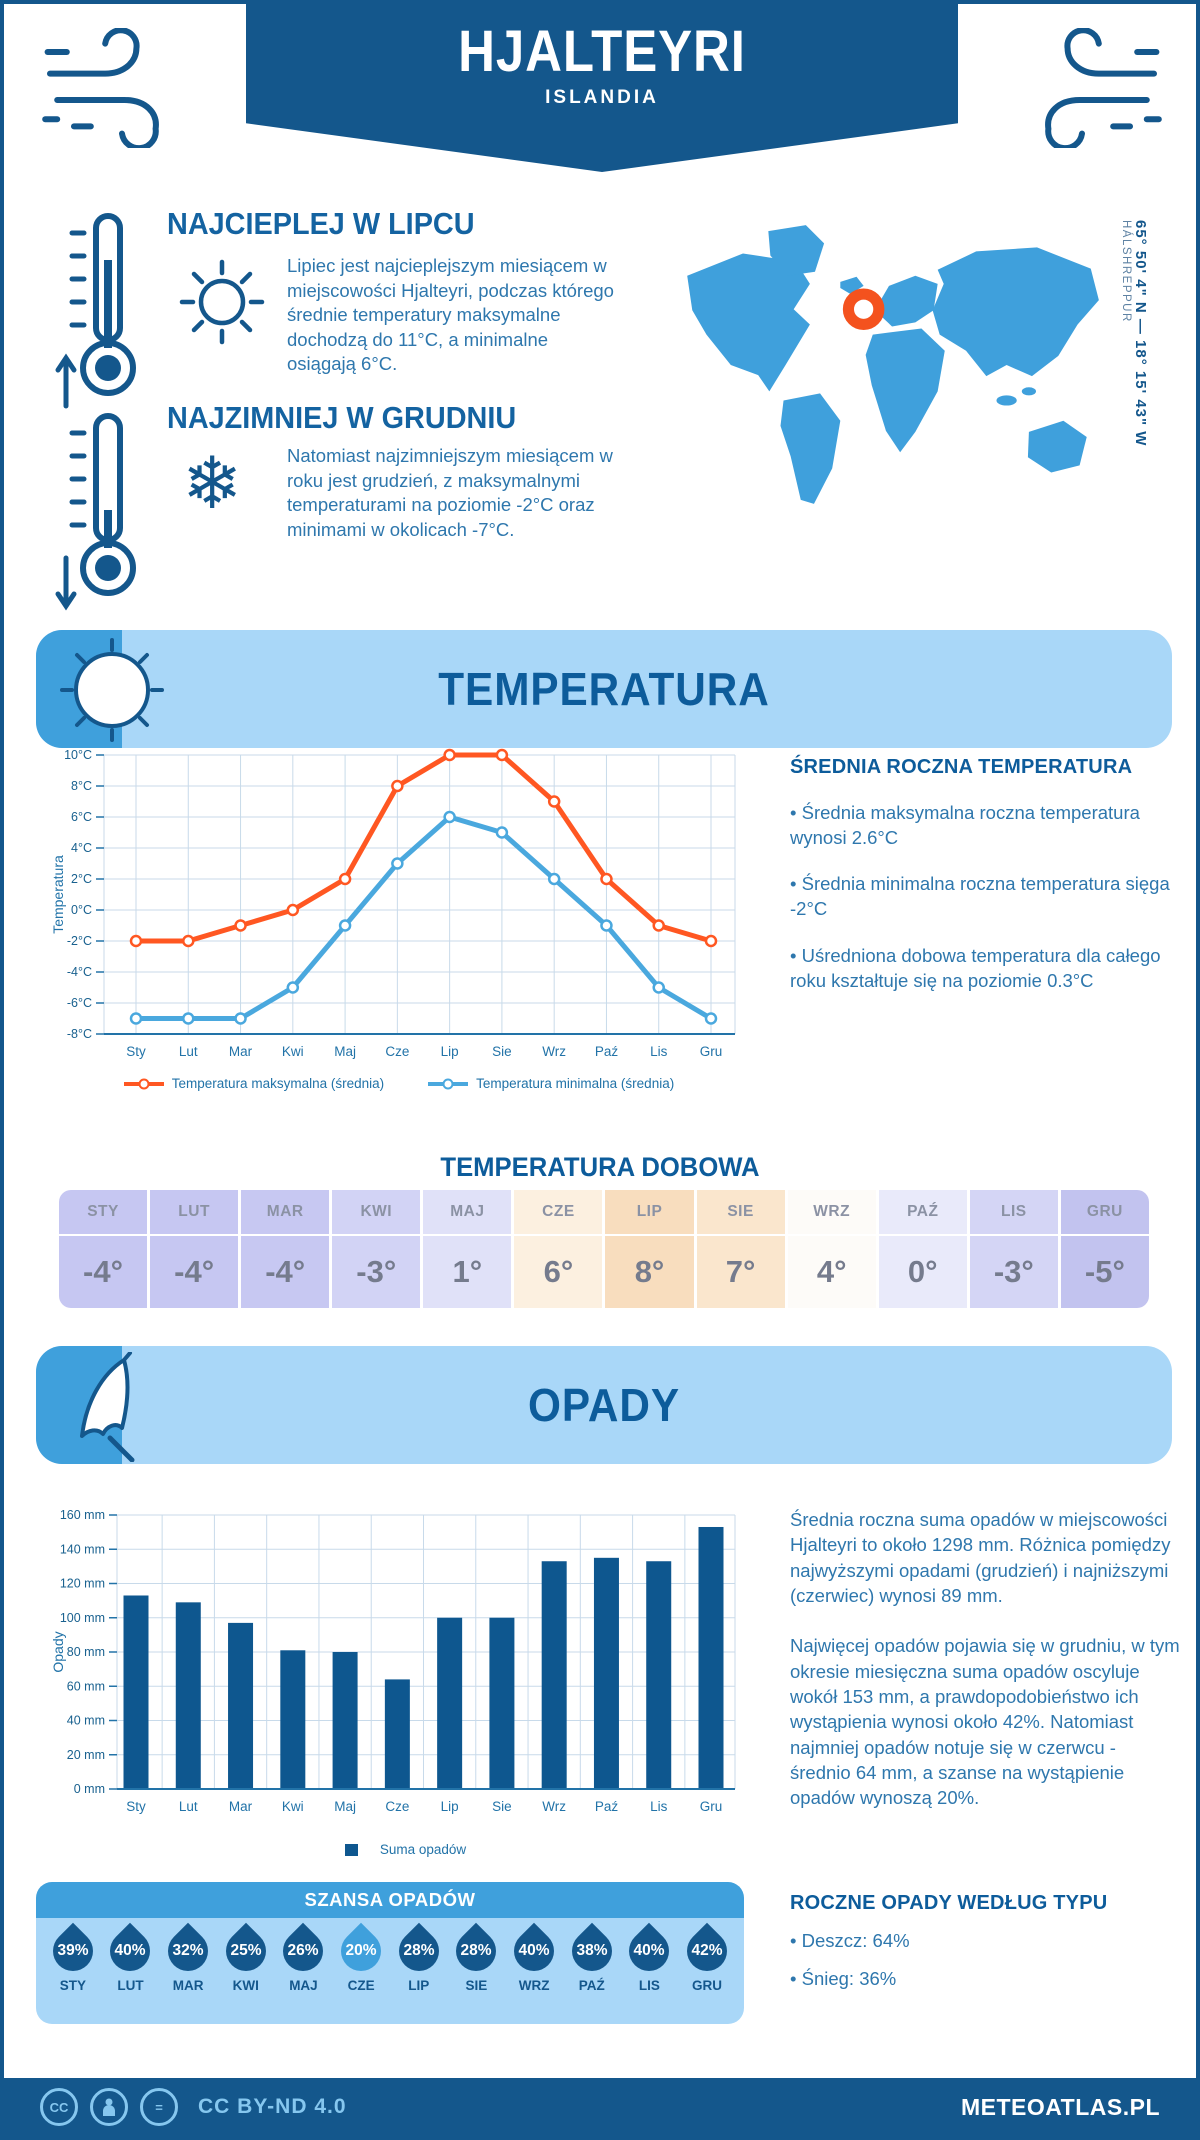  What do you see at coordinates (278, 1083) in the screenshot?
I see `legend-label: Temperatura maksymalna (średnia)` at bounding box center [278, 1083].